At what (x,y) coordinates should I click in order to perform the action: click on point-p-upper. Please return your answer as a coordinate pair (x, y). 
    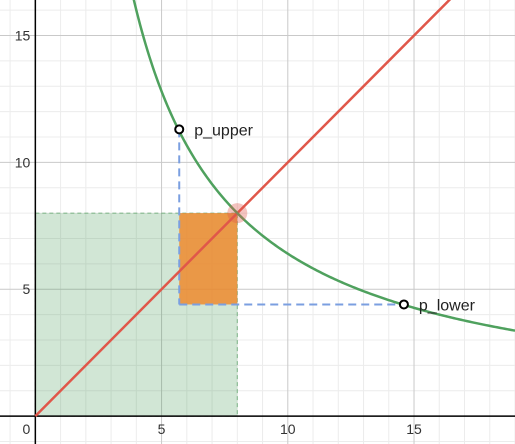
    Looking at the image, I should click on (179, 129).